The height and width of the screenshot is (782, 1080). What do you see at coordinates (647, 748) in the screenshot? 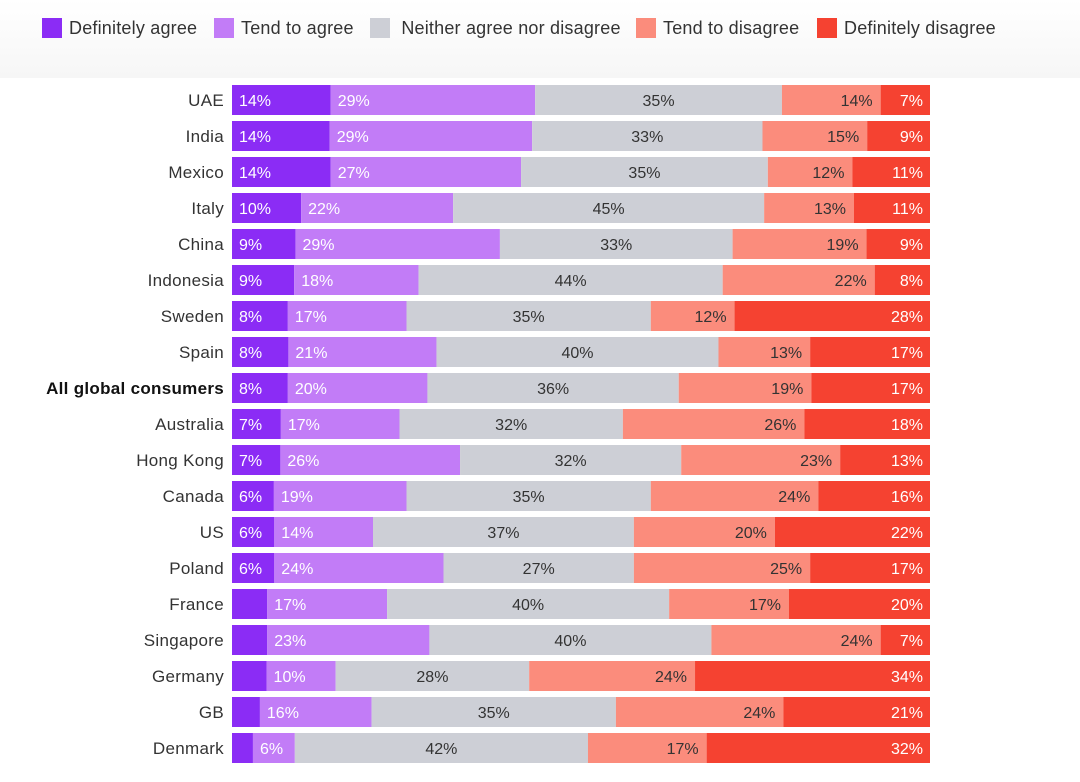
I see `bar-segment-denmark-tend-to-disagree` at bounding box center [647, 748].